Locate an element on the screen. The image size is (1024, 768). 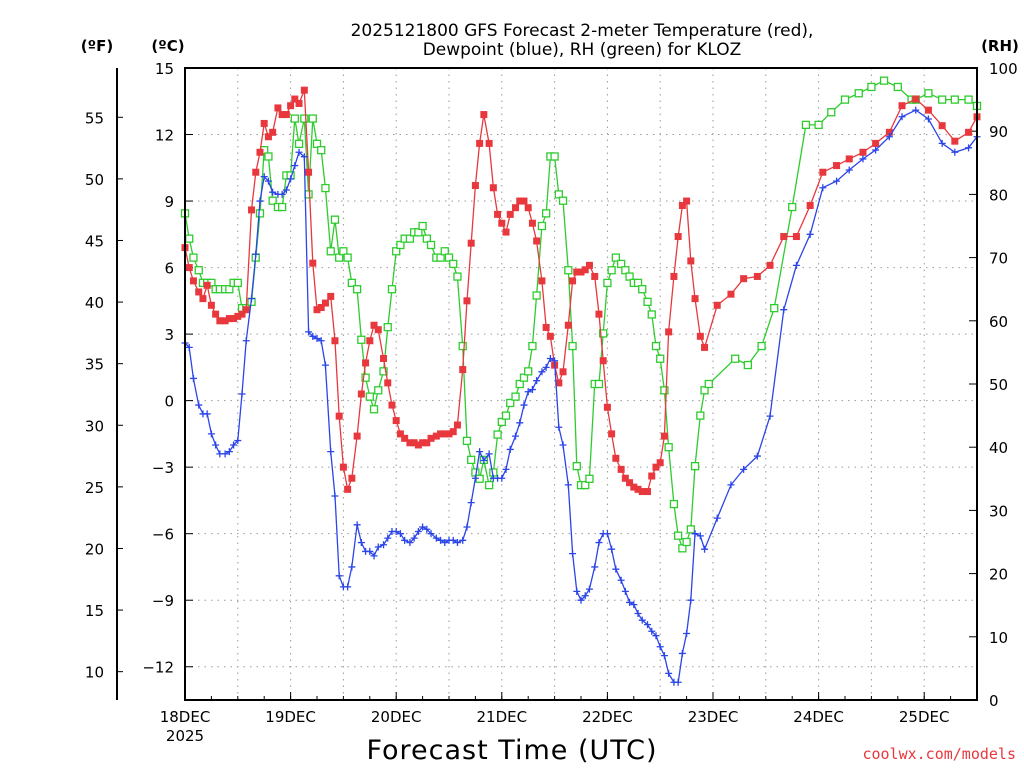
time-tick-label: 22DEC is located at coordinates (607, 717).